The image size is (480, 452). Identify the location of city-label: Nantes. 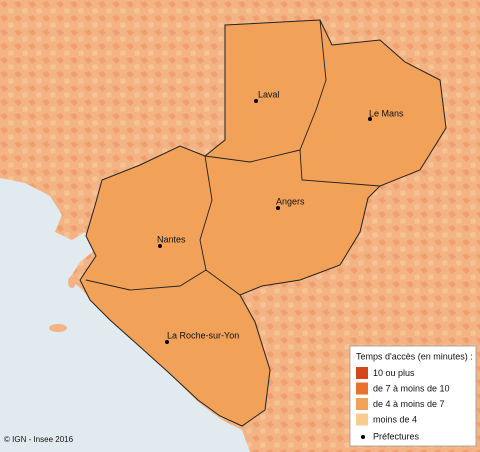
(171, 239).